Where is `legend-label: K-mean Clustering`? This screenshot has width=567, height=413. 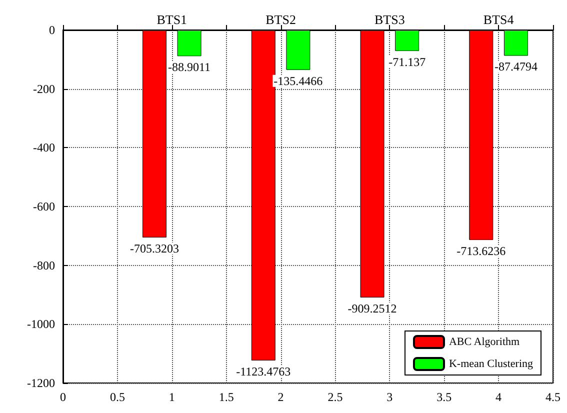
legend-label: K-mean Clustering is located at coordinates (491, 364).